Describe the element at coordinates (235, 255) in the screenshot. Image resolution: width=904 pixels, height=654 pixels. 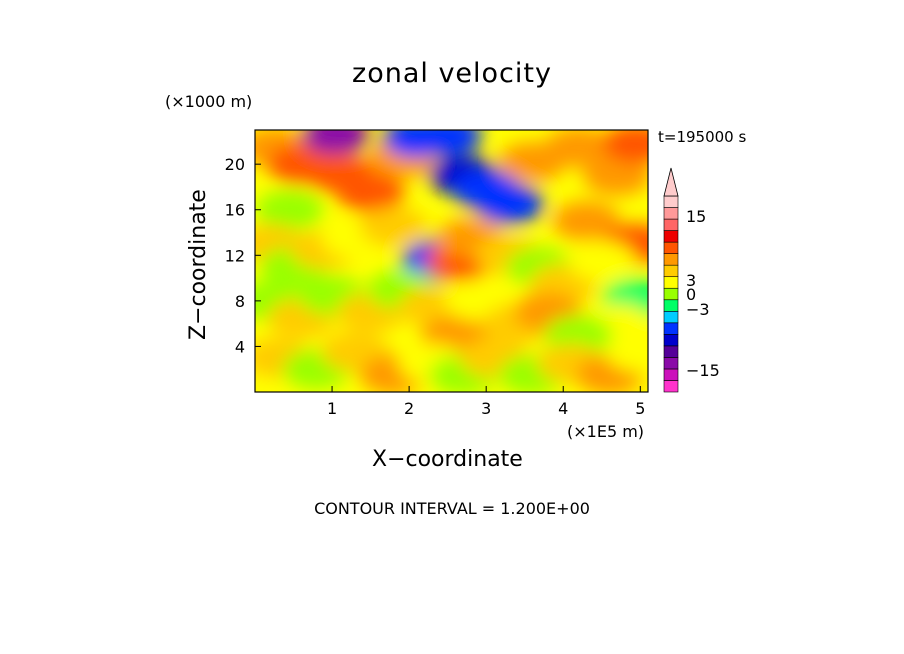
I see `y-tick-label: 12` at that location.